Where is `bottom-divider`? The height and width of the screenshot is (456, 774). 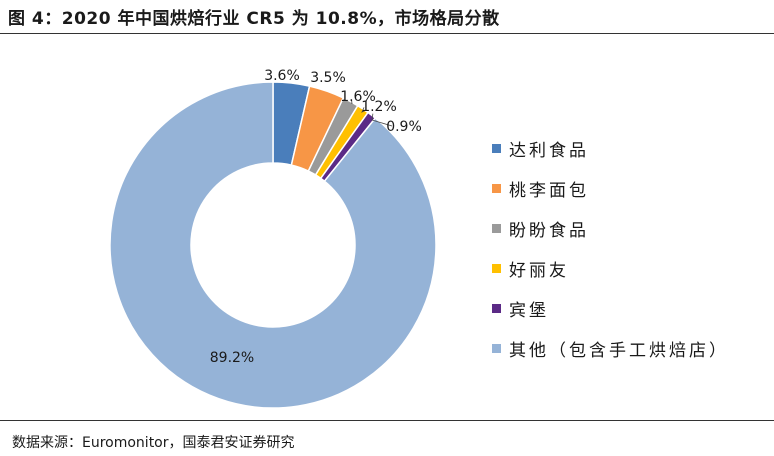
bottom-divider is located at coordinates (387, 420).